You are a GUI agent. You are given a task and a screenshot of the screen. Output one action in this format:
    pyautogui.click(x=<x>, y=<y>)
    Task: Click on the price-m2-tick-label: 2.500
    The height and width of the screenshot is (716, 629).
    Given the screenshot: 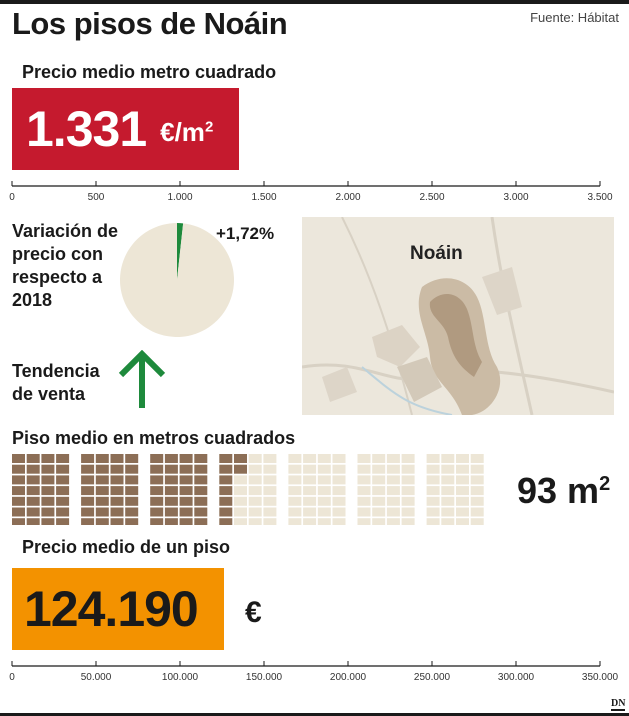 What is the action you would take?
    pyautogui.click(x=431, y=197)
    